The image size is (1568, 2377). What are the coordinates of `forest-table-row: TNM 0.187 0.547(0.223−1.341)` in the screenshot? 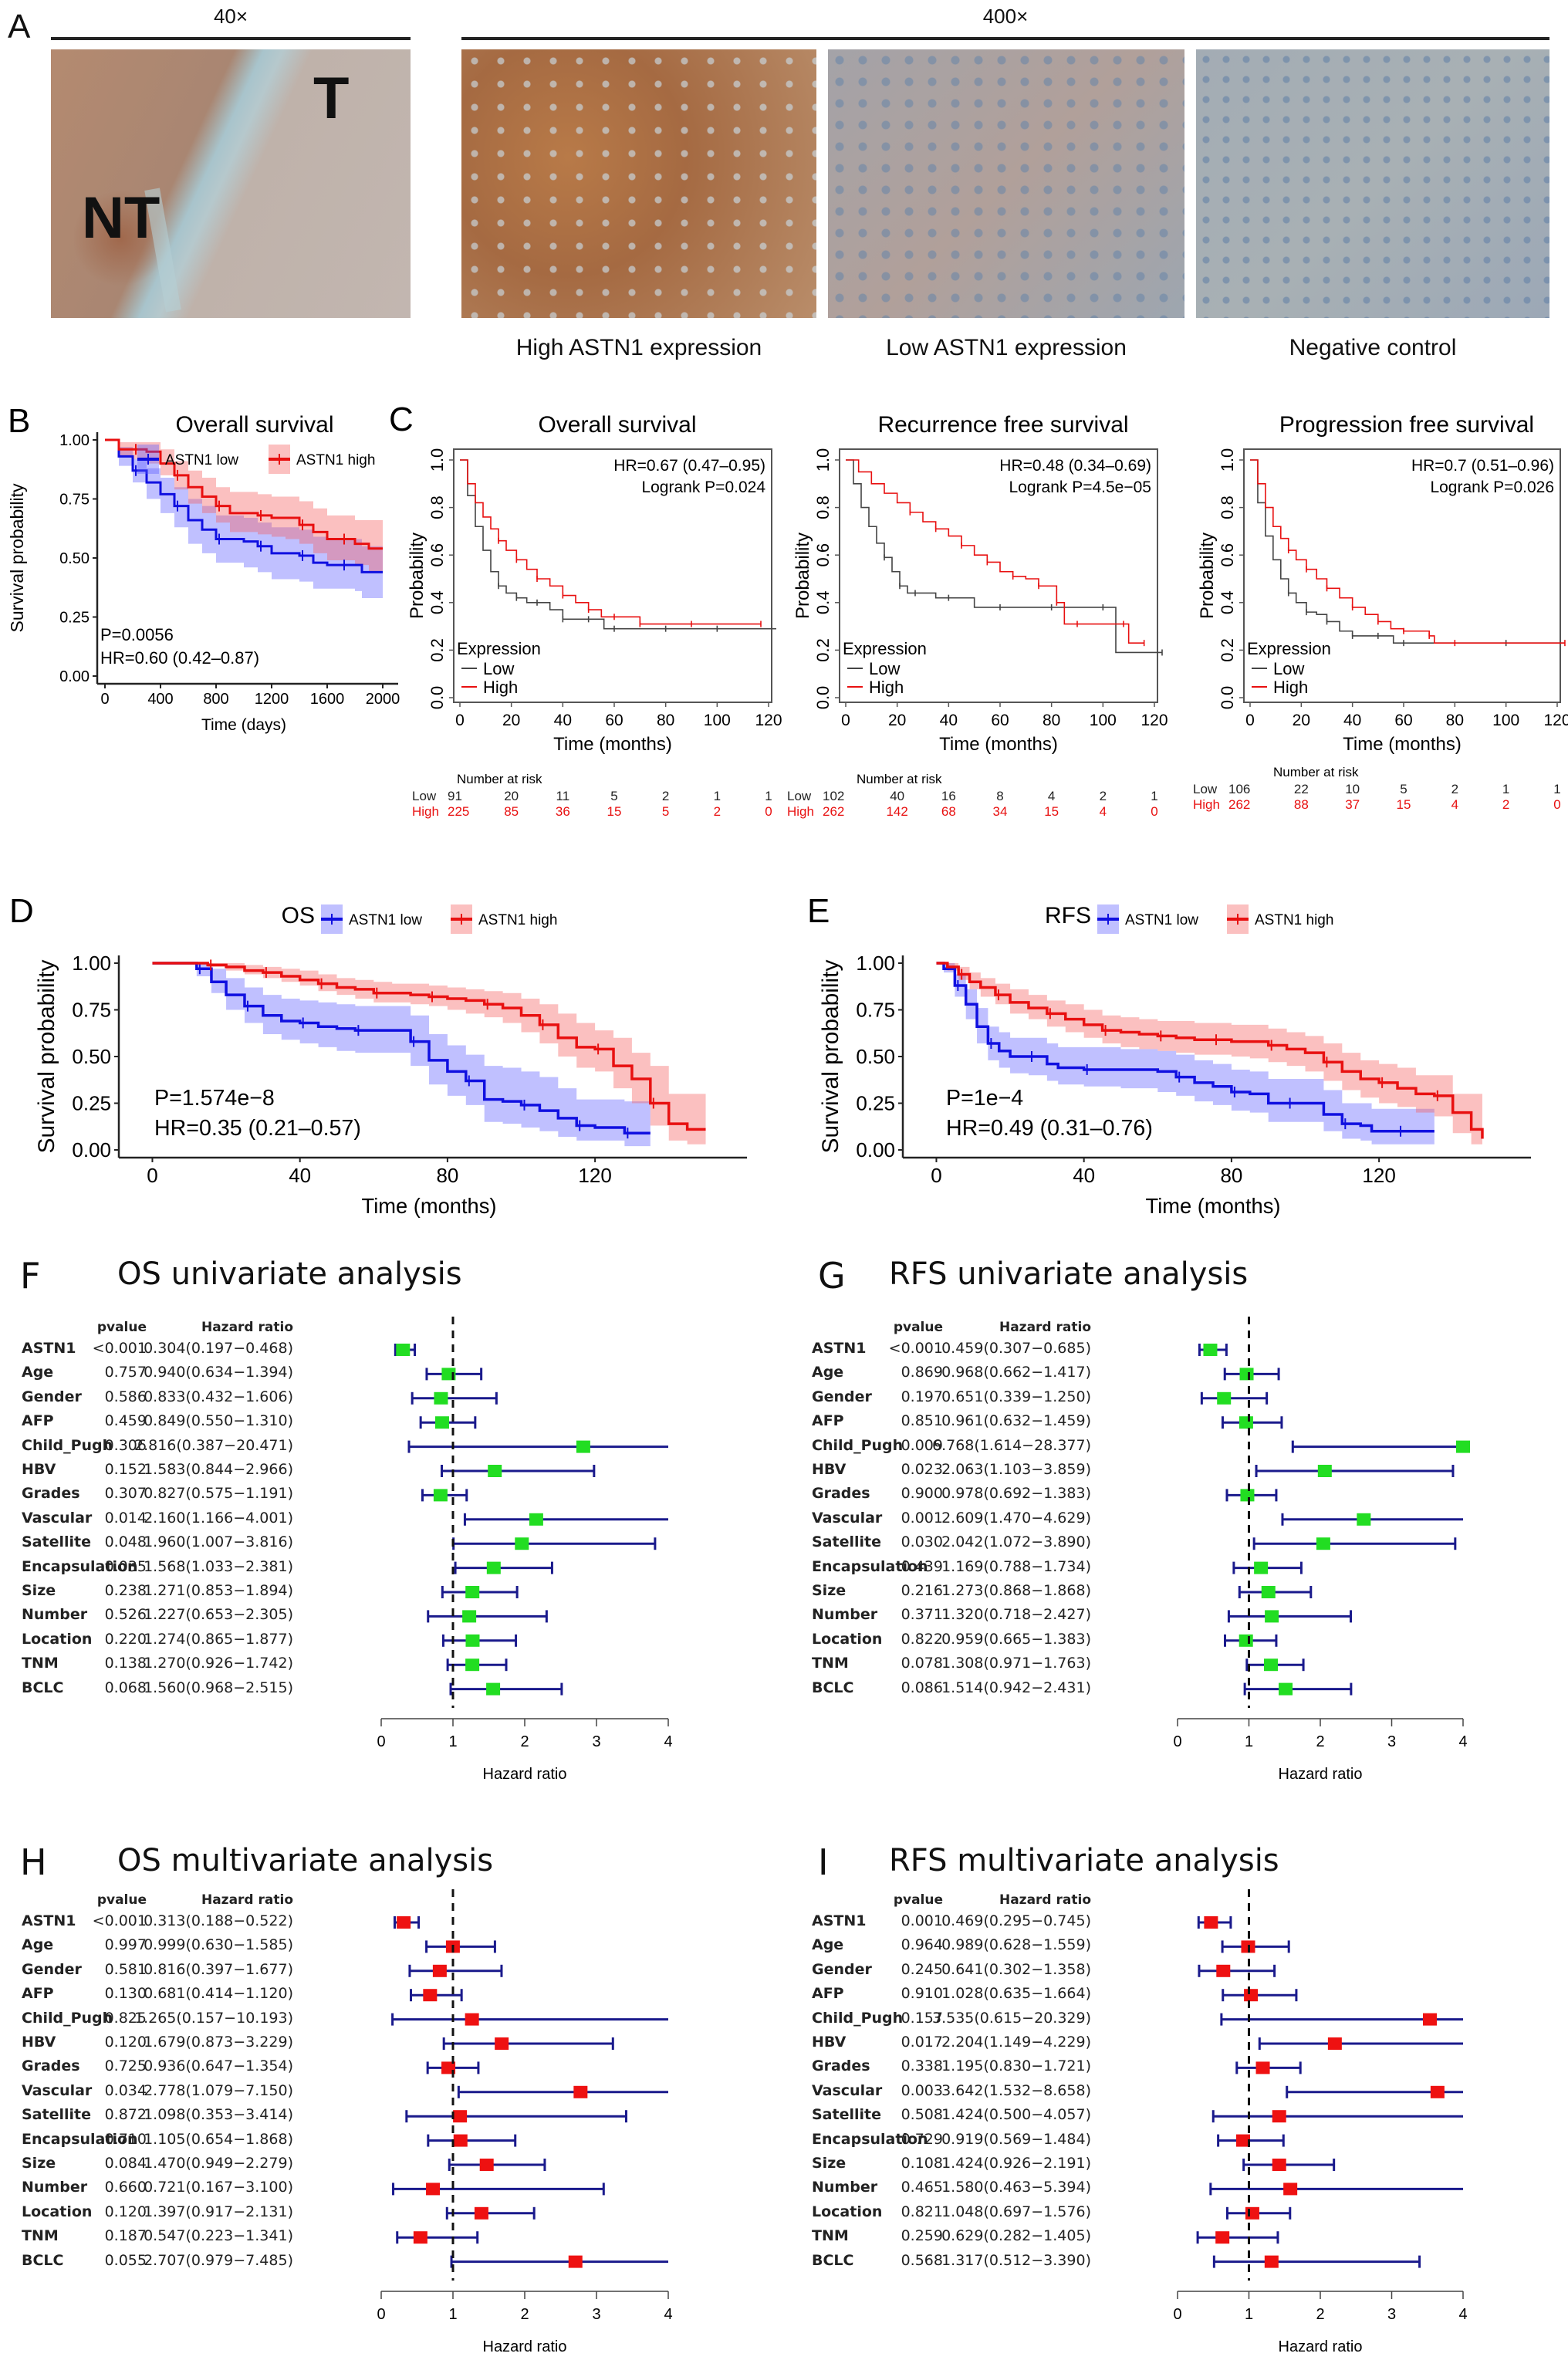 It's located at (231, 2238).